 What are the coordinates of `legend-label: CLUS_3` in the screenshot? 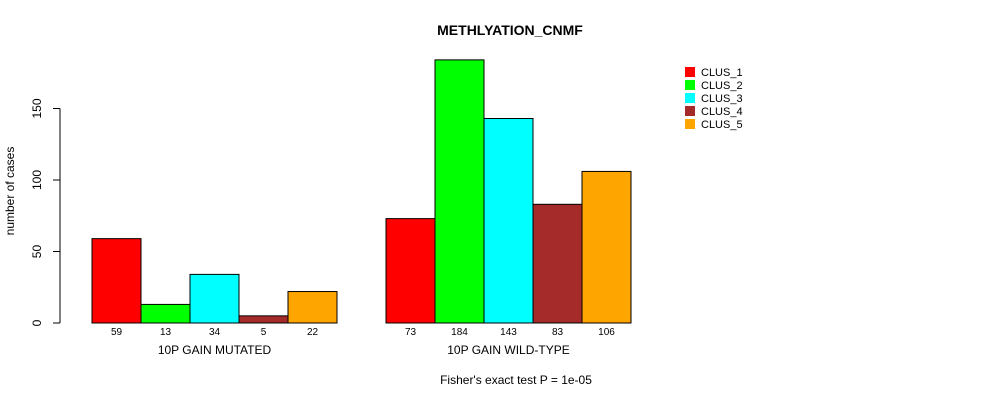 It's located at (722, 99).